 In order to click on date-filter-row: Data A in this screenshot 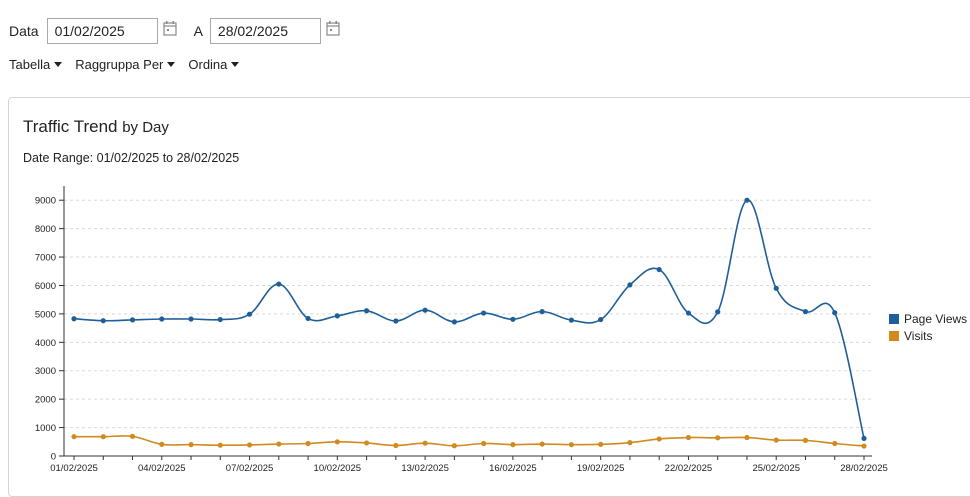, I will do `click(174, 31)`.